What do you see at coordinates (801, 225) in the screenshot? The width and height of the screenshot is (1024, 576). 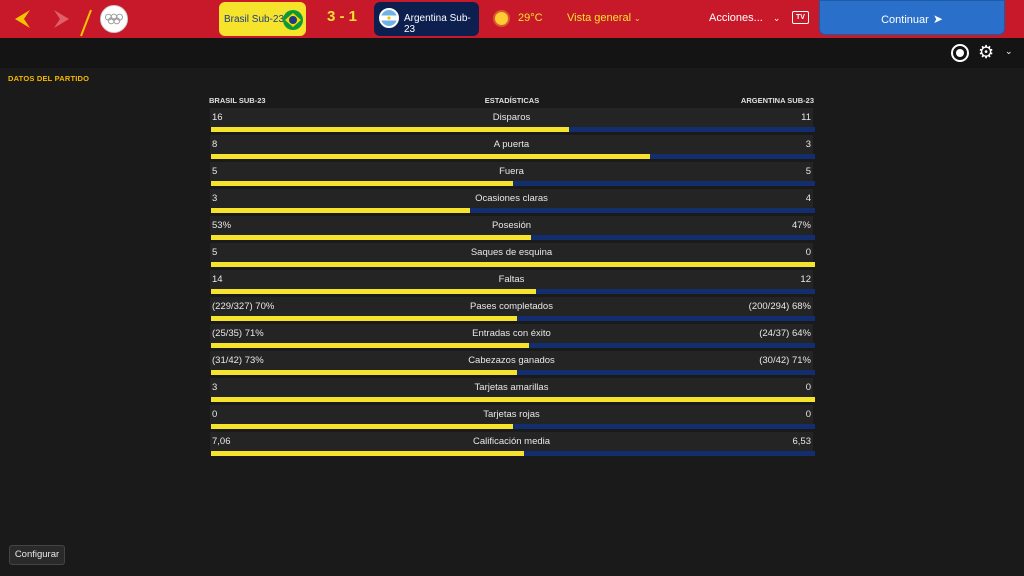 I see `stat-away-value: 47%` at bounding box center [801, 225].